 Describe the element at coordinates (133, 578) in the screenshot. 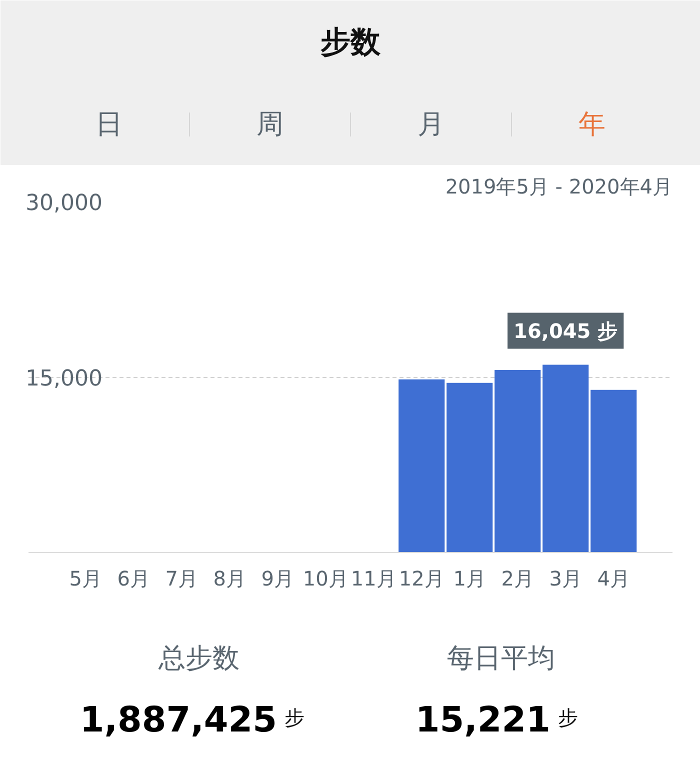

I see `x-tick-label: 6月` at that location.